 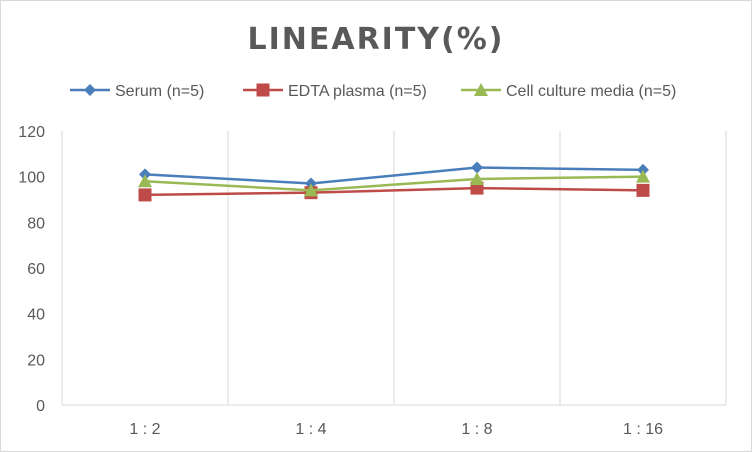 I want to click on y-tick-label: 60, so click(x=36, y=269).